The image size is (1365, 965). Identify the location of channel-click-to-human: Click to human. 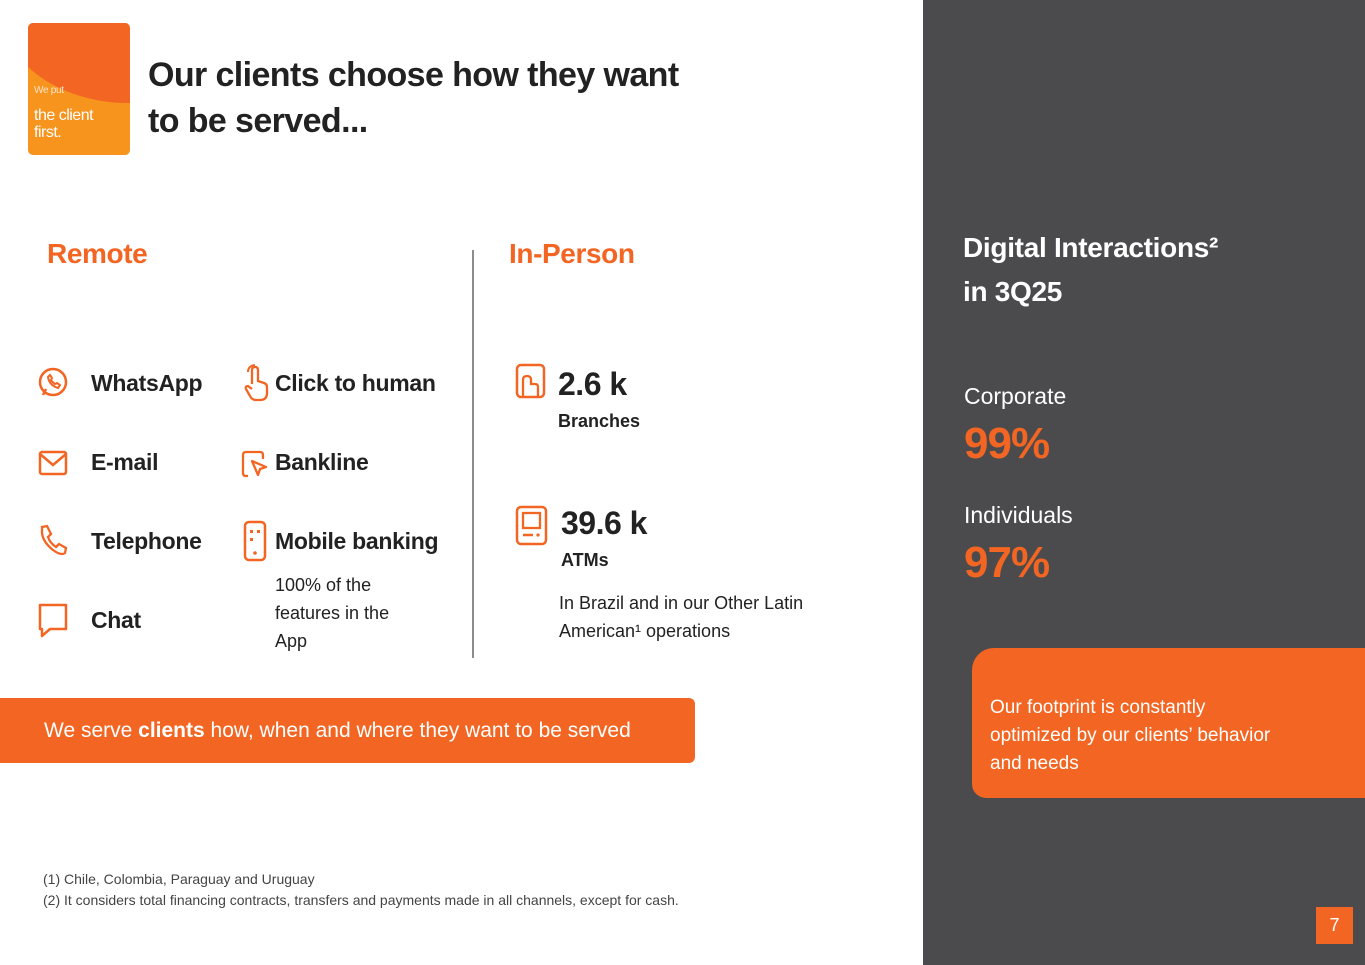
(338, 383).